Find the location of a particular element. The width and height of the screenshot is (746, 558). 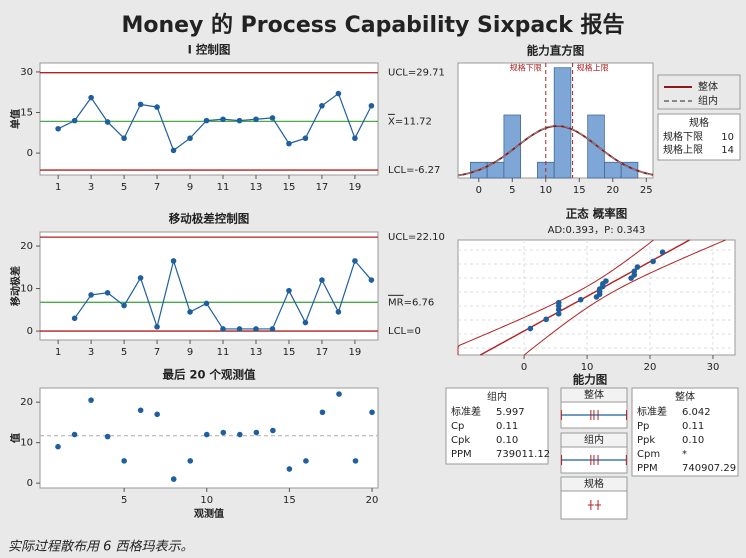

panel-subtitle: AD:0.393，P: 0.343 is located at coordinates (597, 230).